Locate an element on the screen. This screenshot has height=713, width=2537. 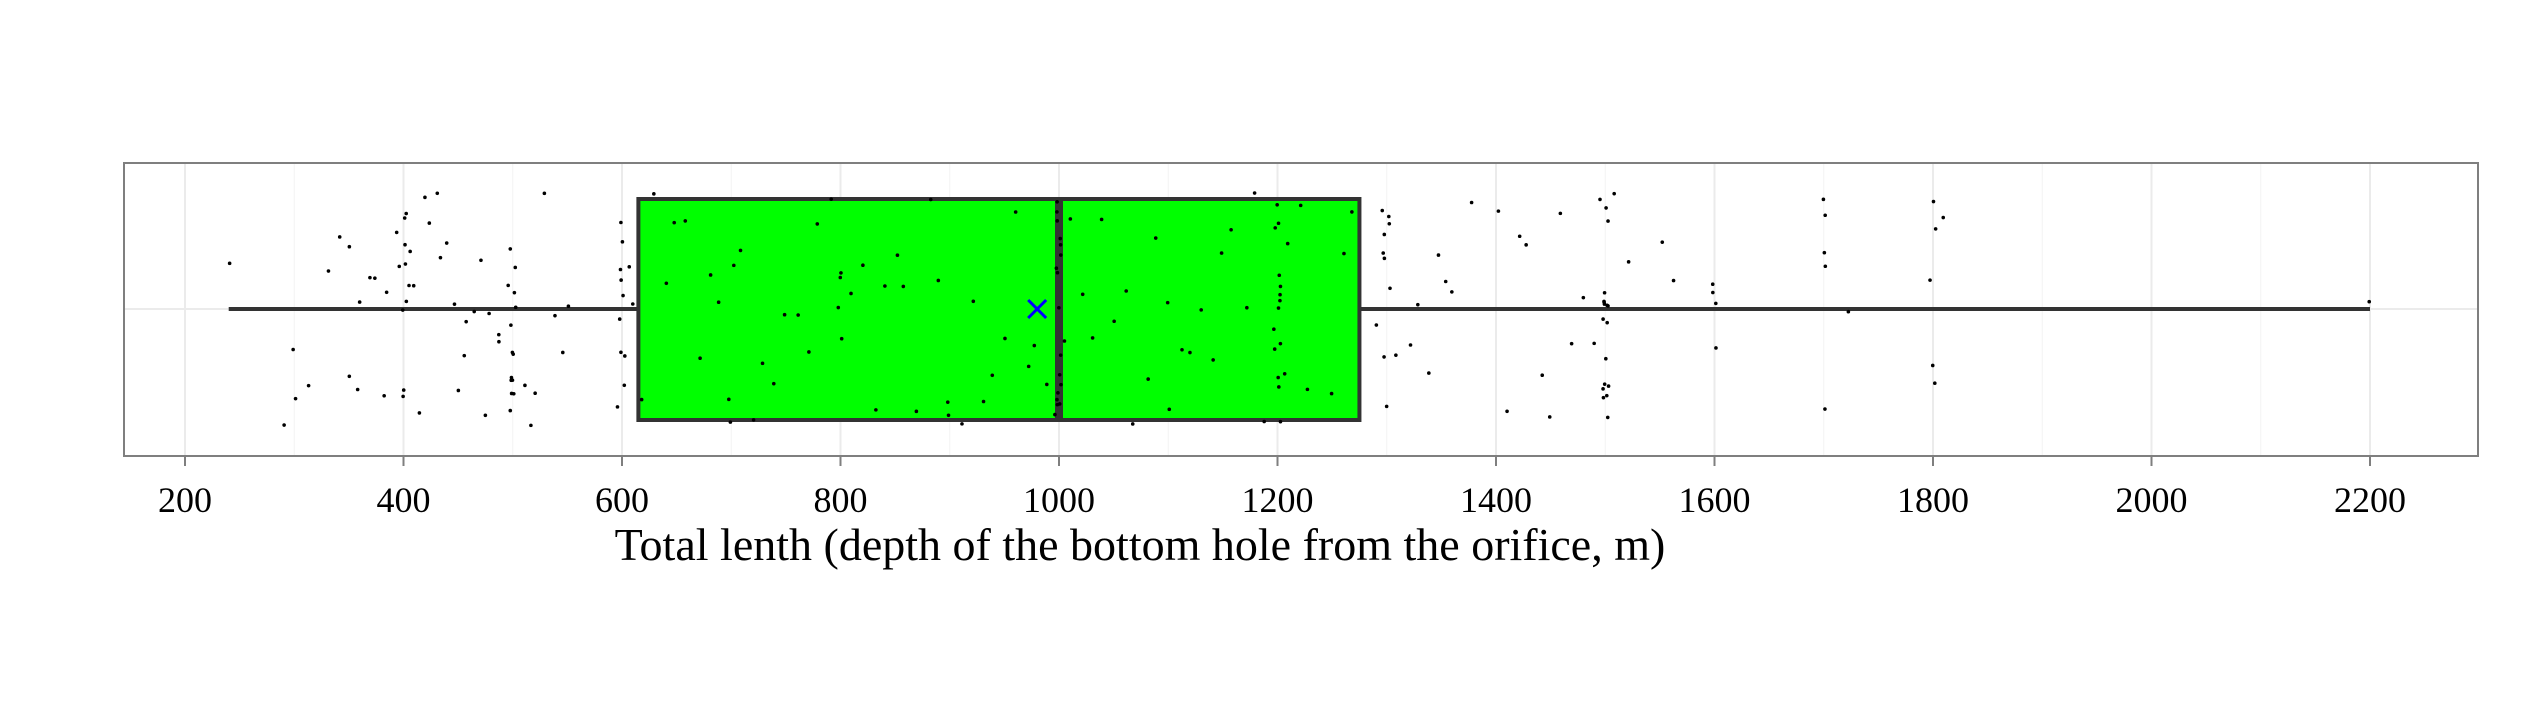
mean-marker is located at coordinates (1037, 309).